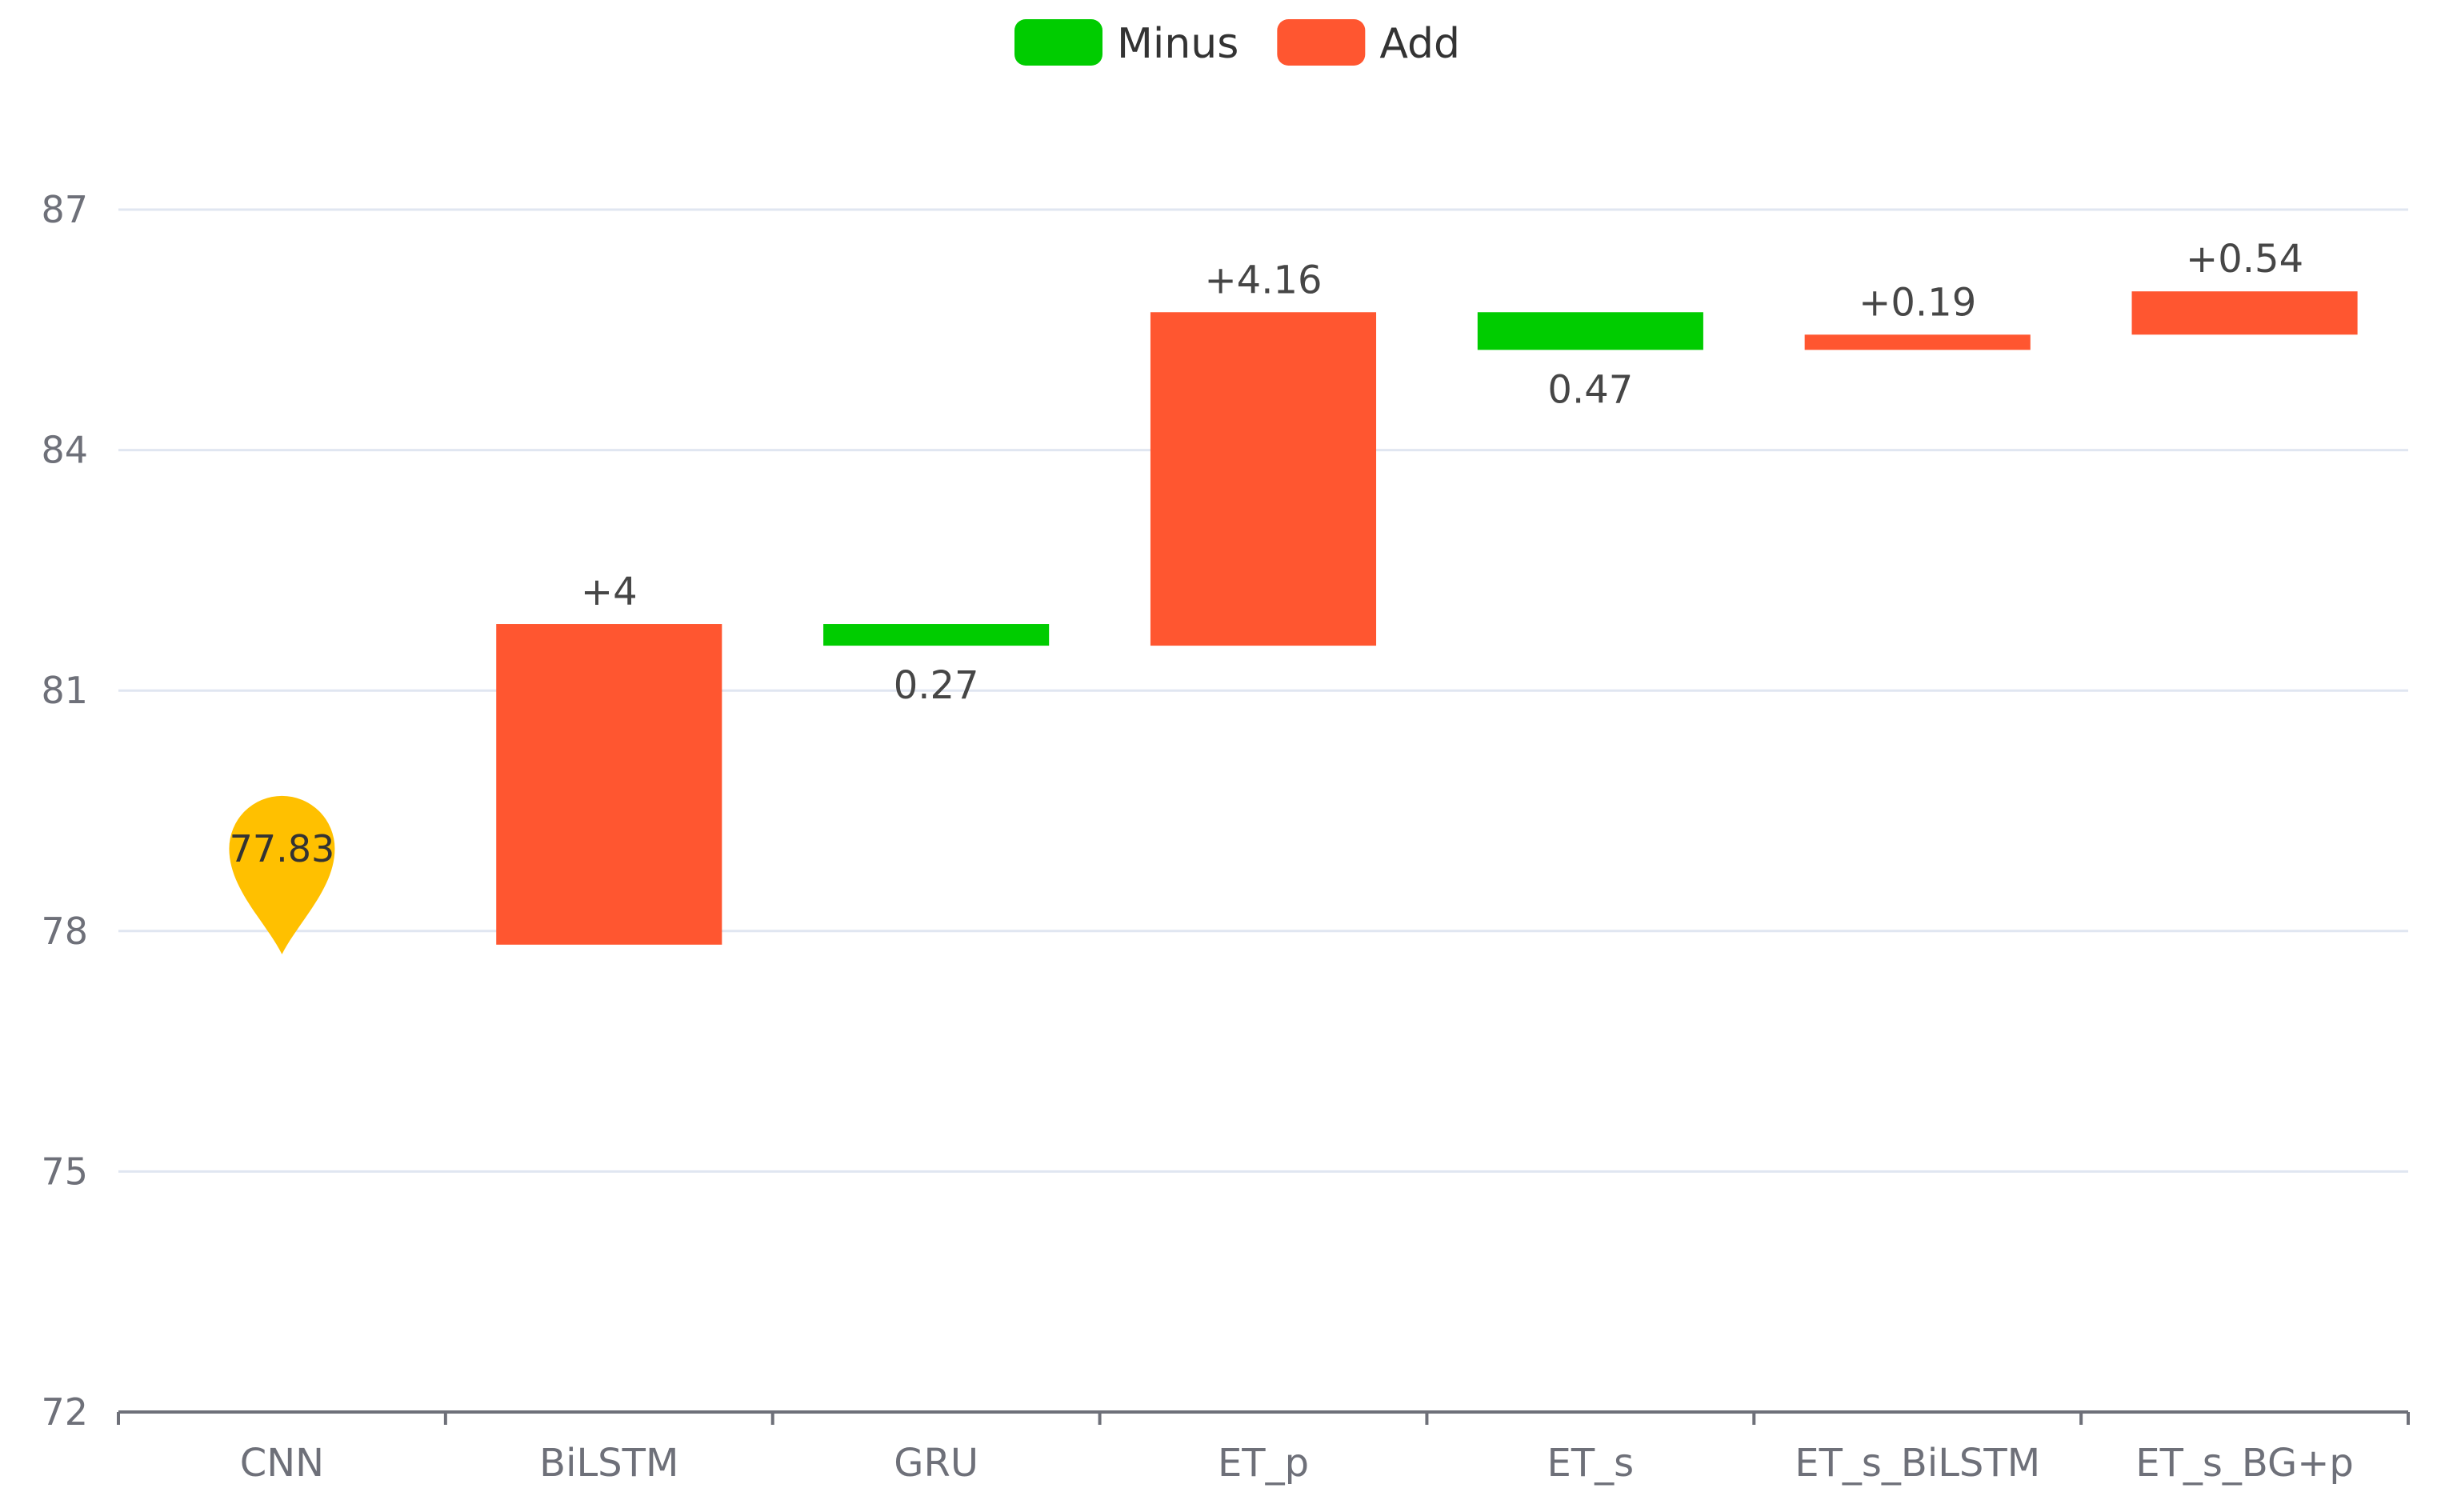  What do you see at coordinates (936, 1463) in the screenshot?
I see `x-tick-label: GRU` at bounding box center [936, 1463].